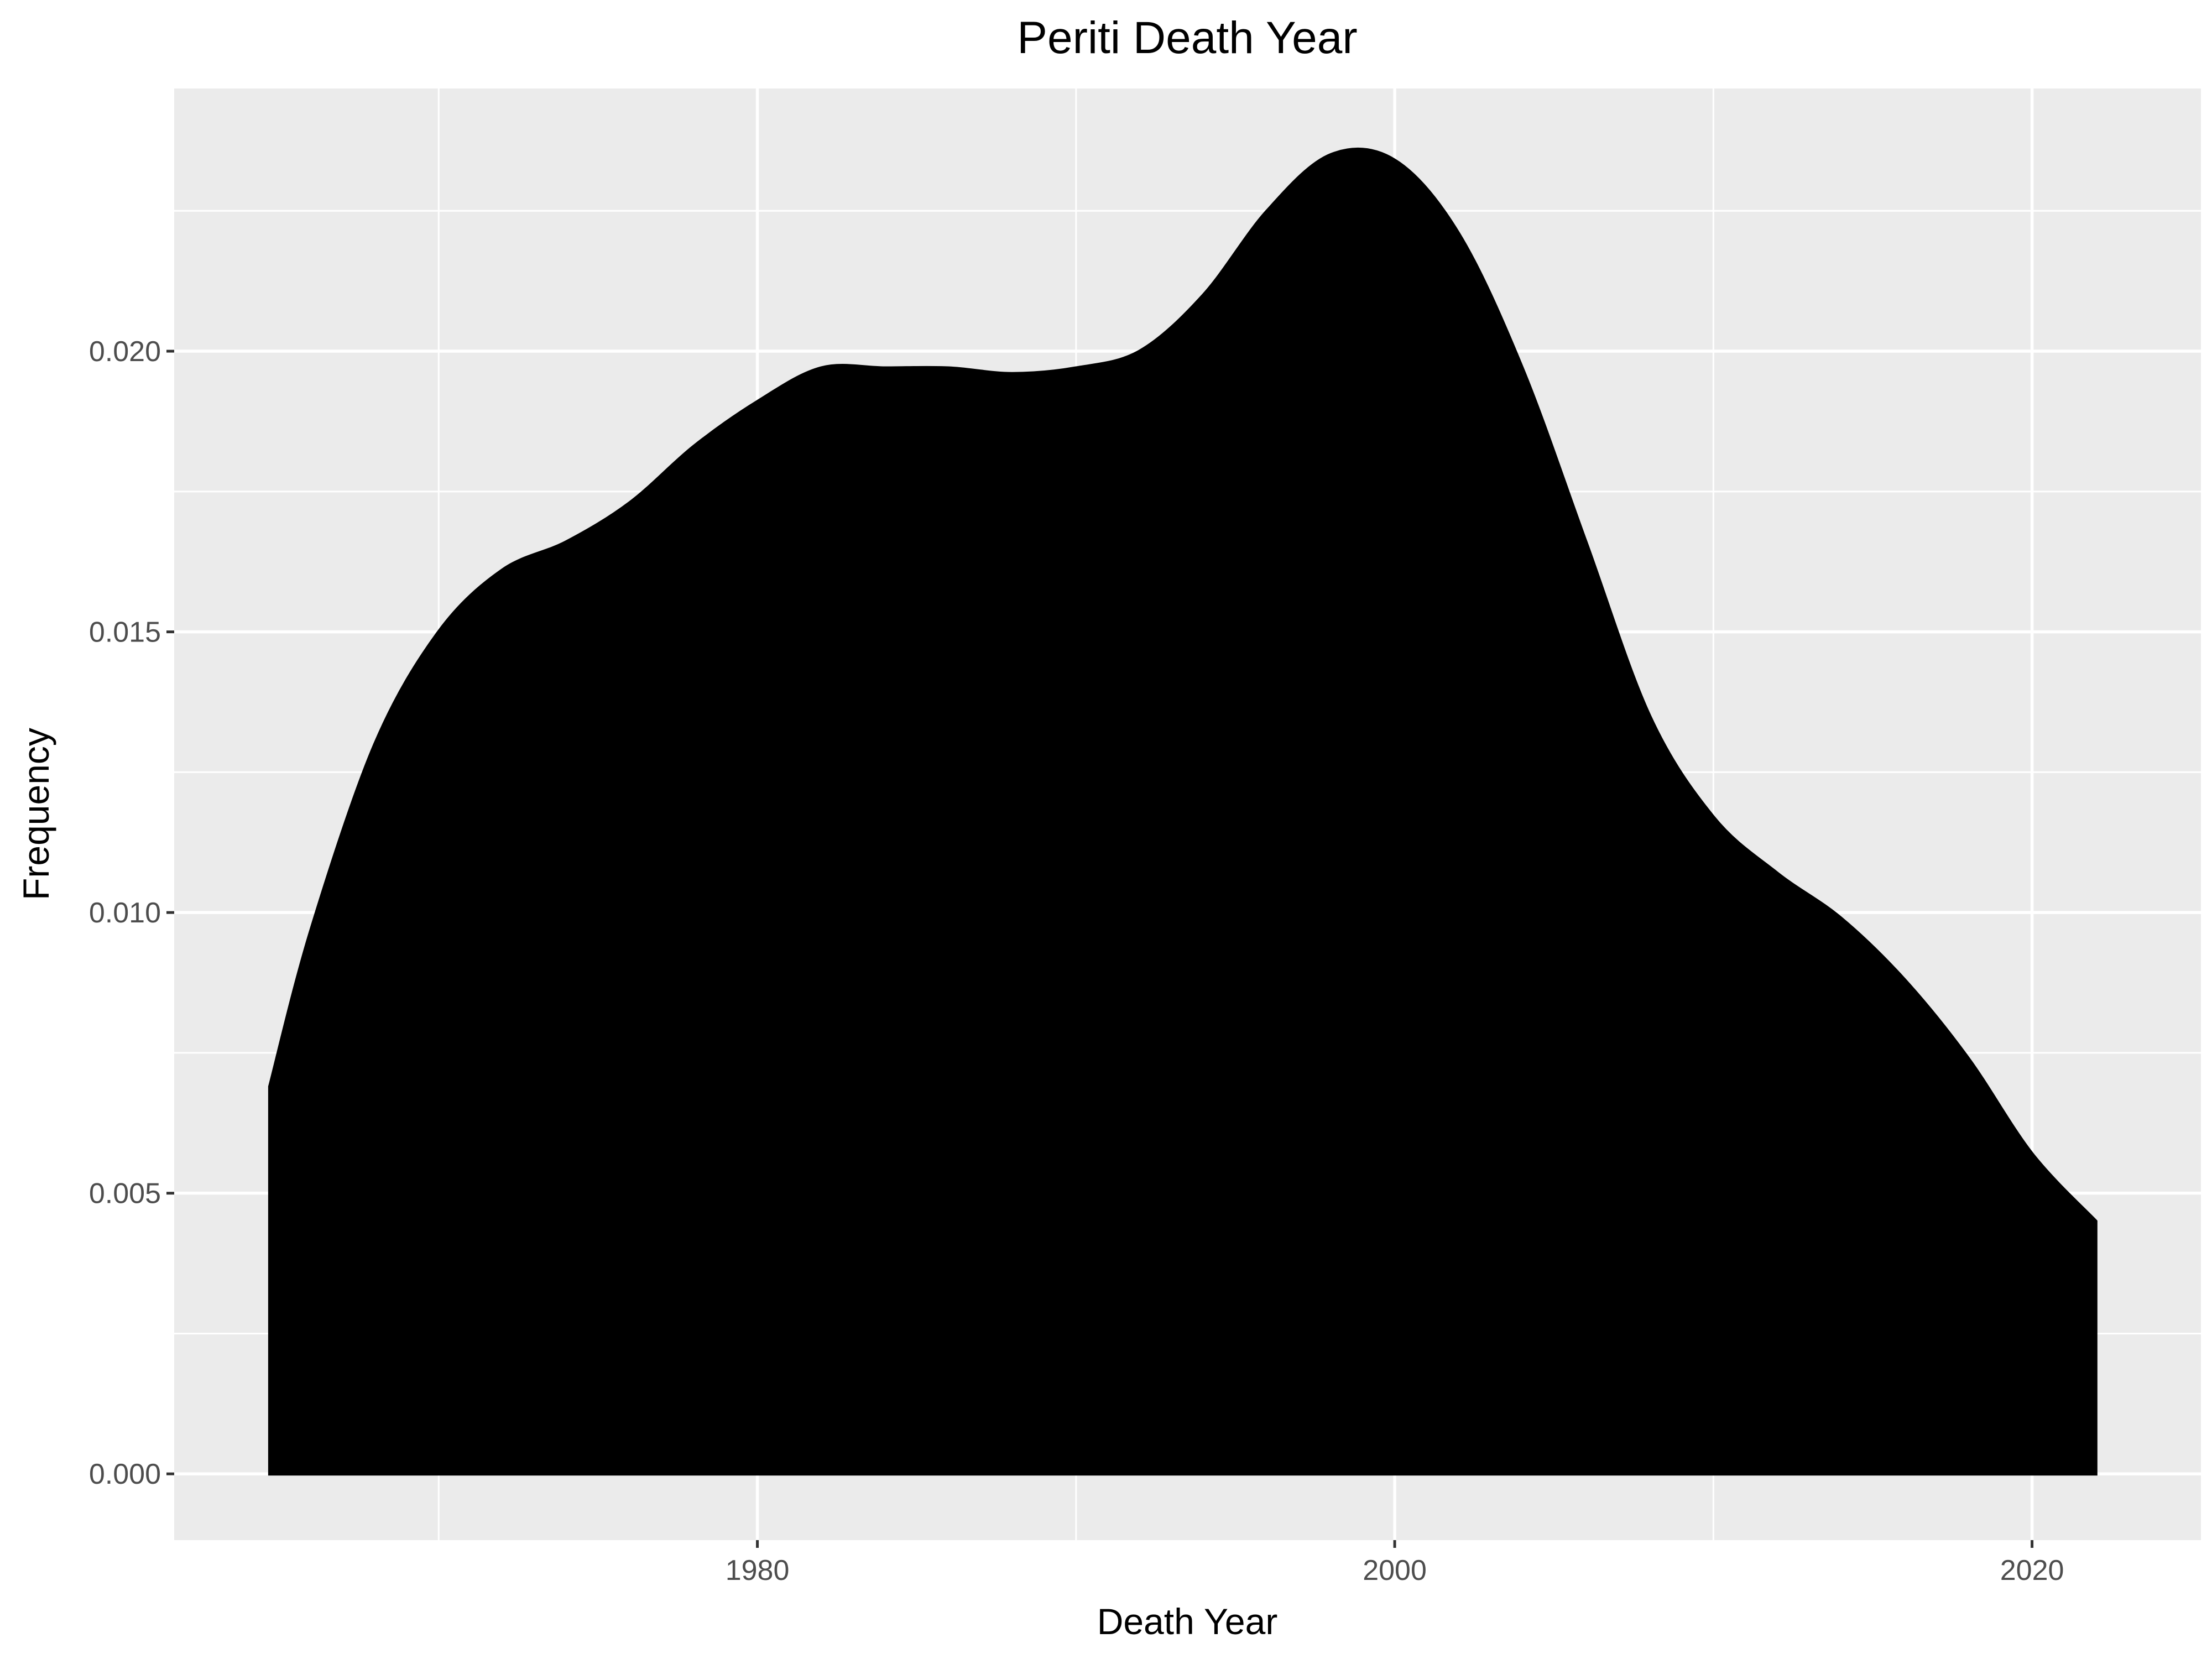 This screenshot has height=1659, width=2212. I want to click on x-axis: 1980 2000 2020, so click(1395, 1563).